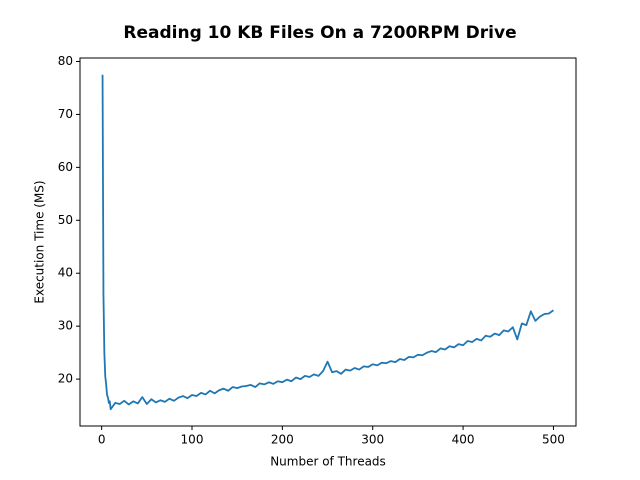 This screenshot has width=640, height=480. I want to click on x-tick-label: 400, so click(463, 440).